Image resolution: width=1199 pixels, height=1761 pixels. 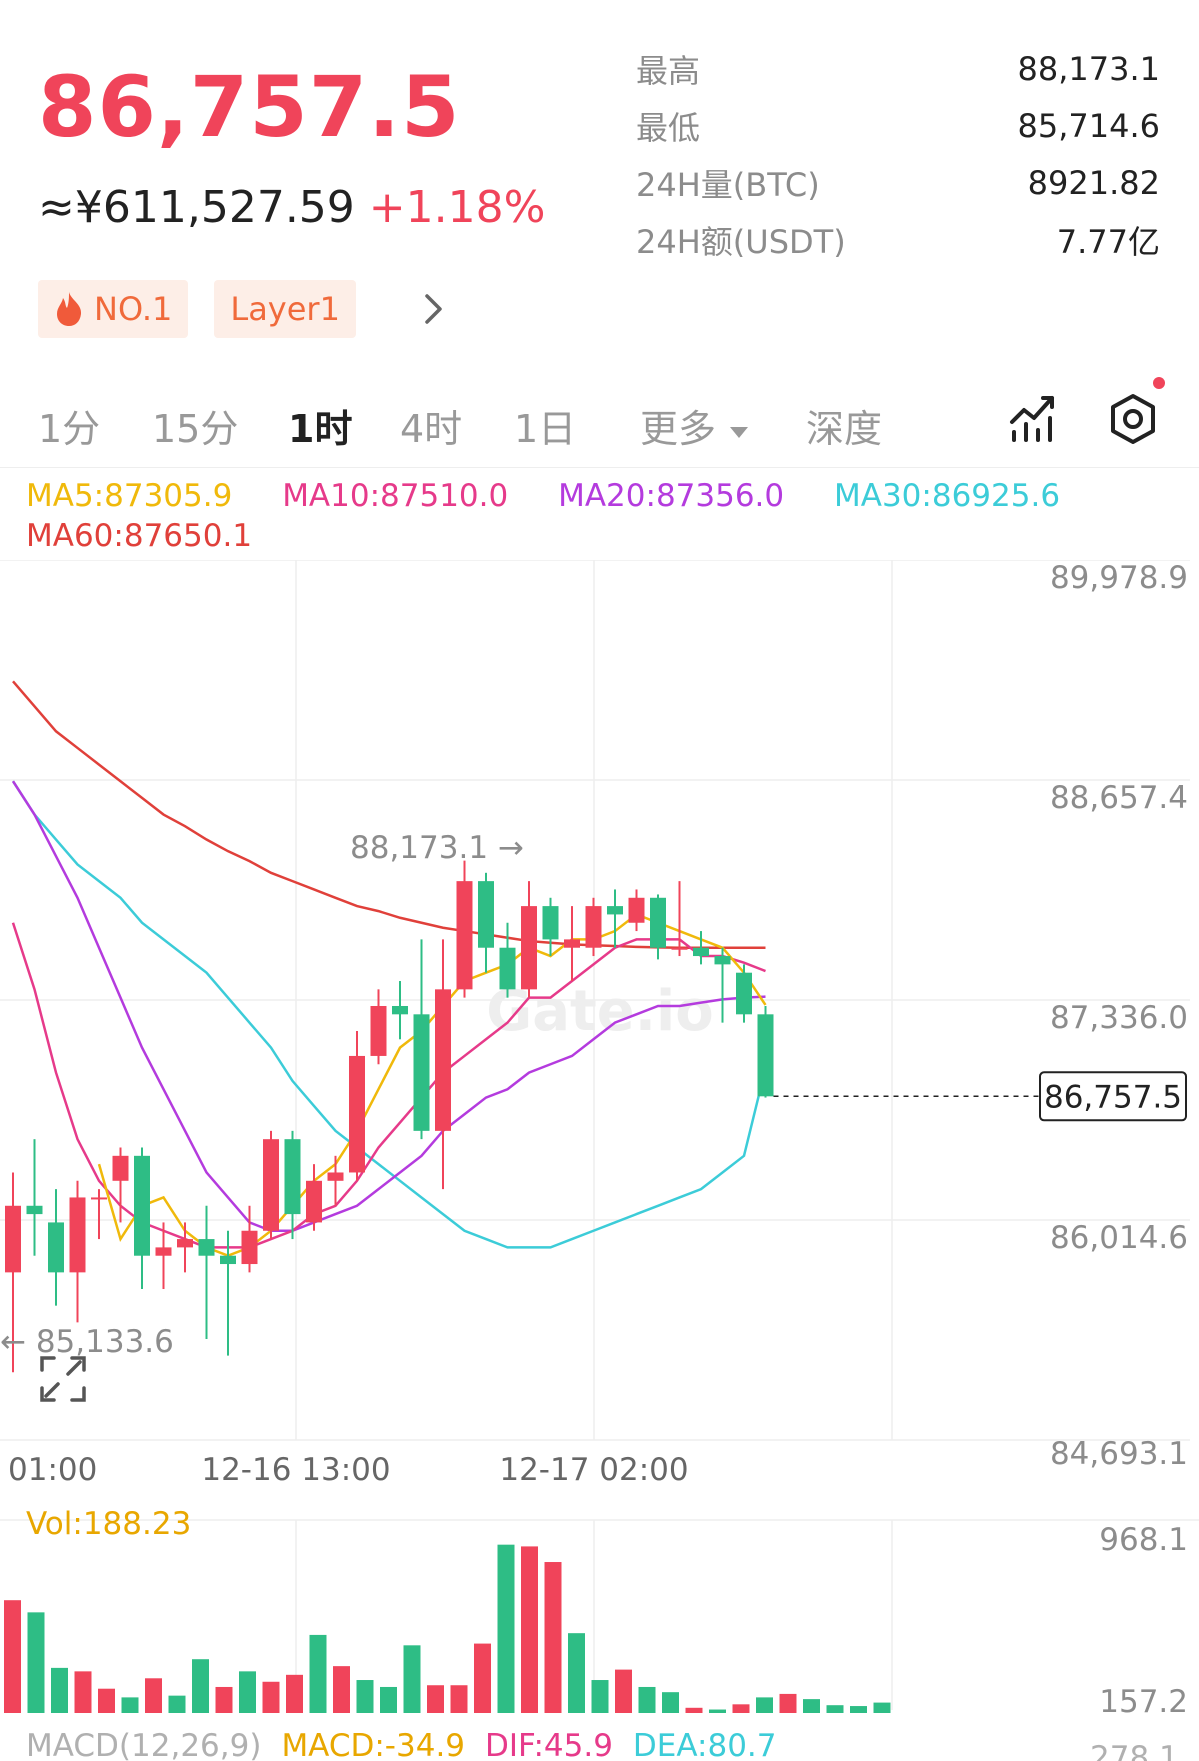 I want to click on stat-label: 24H额(USDT), so click(x=741, y=241).